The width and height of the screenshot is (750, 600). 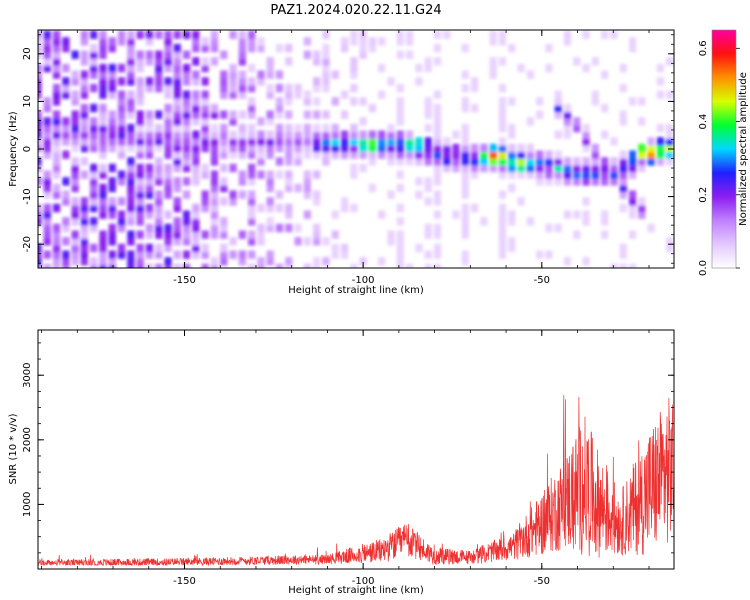 I want to click on colorbar-frame, so click(x=724, y=149).